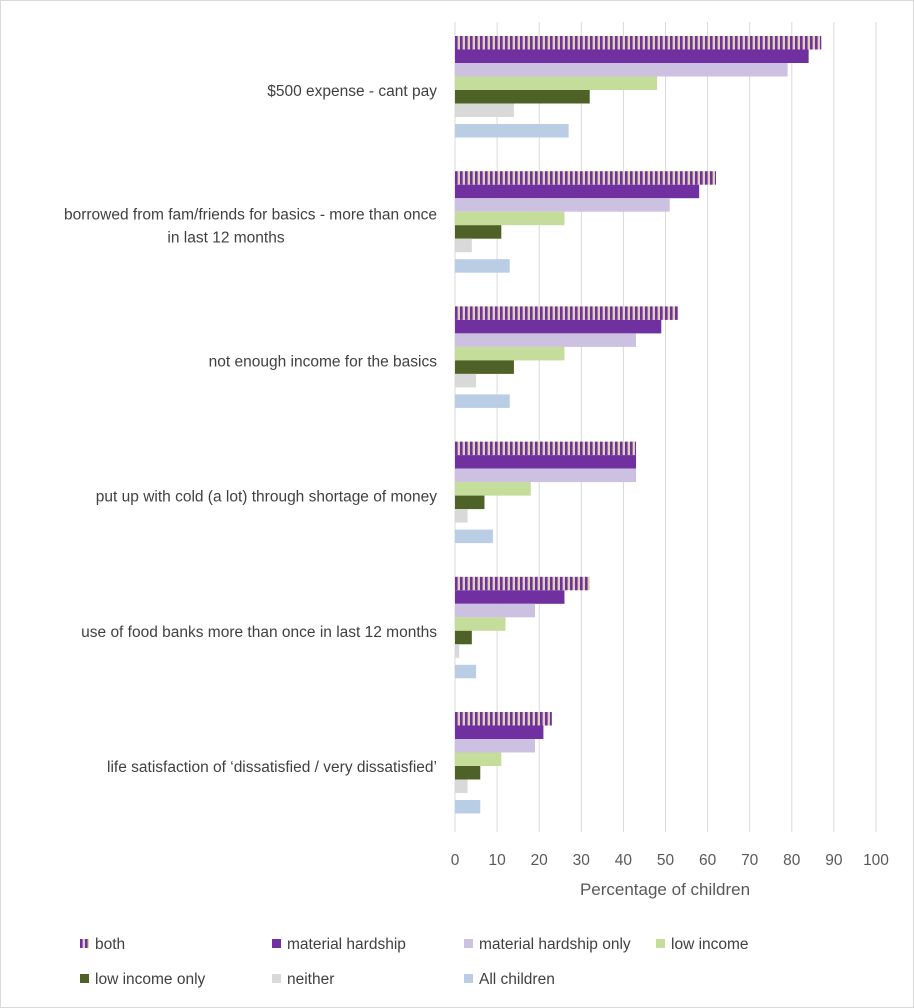 The image size is (914, 1008). What do you see at coordinates (540, 860) in the screenshot?
I see `x-tick-label: 20` at bounding box center [540, 860].